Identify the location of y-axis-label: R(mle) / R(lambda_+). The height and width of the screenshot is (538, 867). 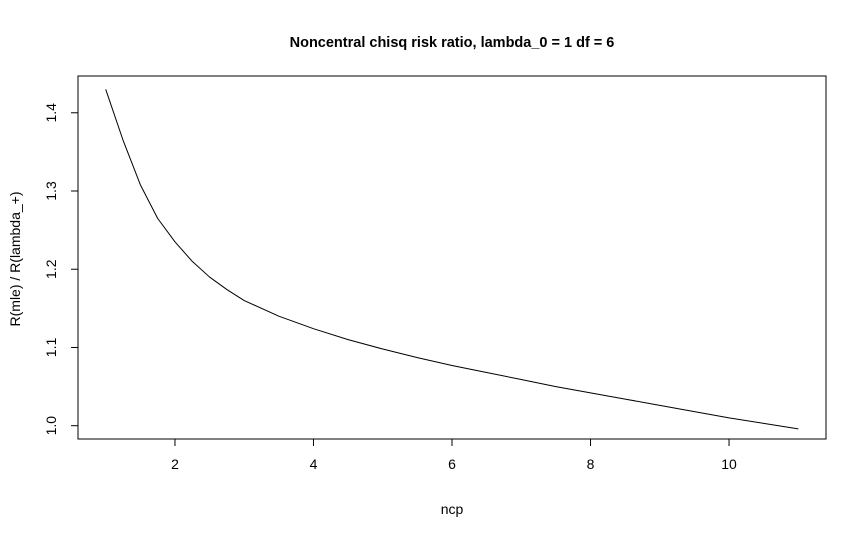
(15, 259).